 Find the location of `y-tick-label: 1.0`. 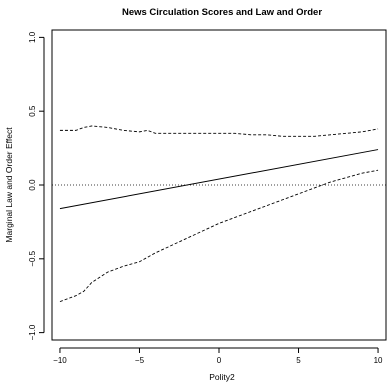

y-tick-label: 1.0 is located at coordinates (32, 37).